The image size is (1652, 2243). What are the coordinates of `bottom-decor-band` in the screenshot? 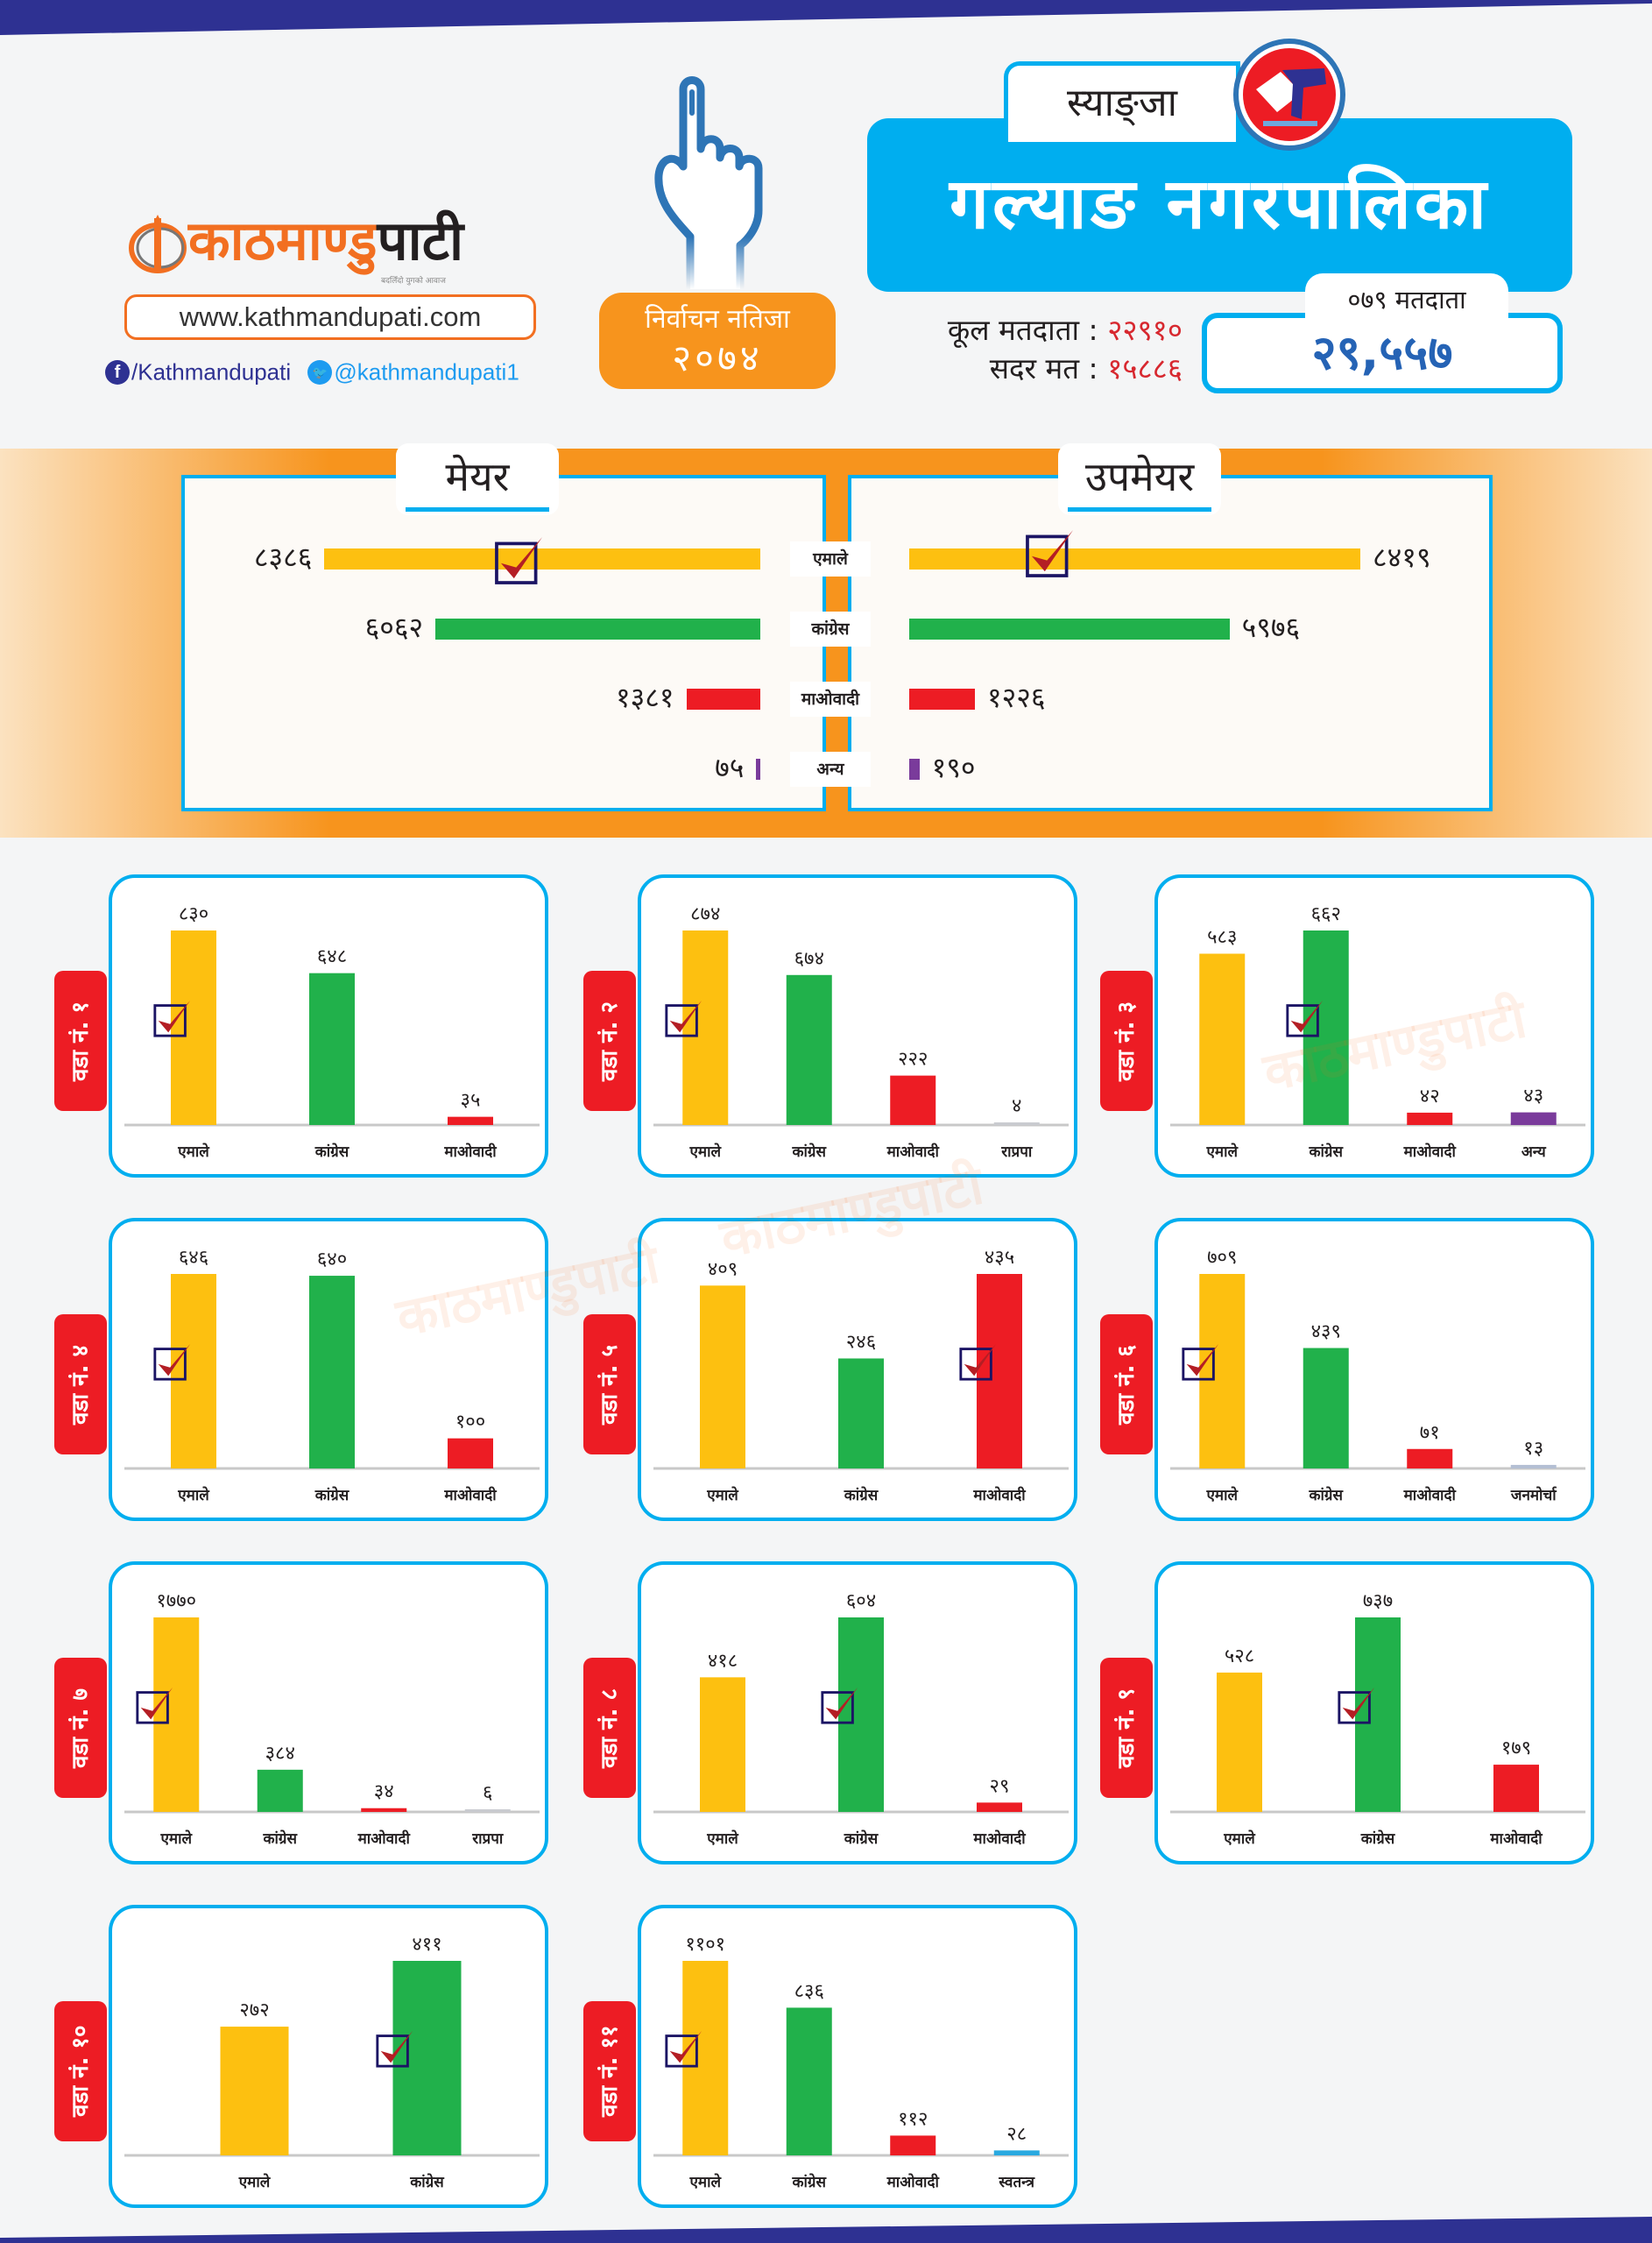 It's located at (826, 2230).